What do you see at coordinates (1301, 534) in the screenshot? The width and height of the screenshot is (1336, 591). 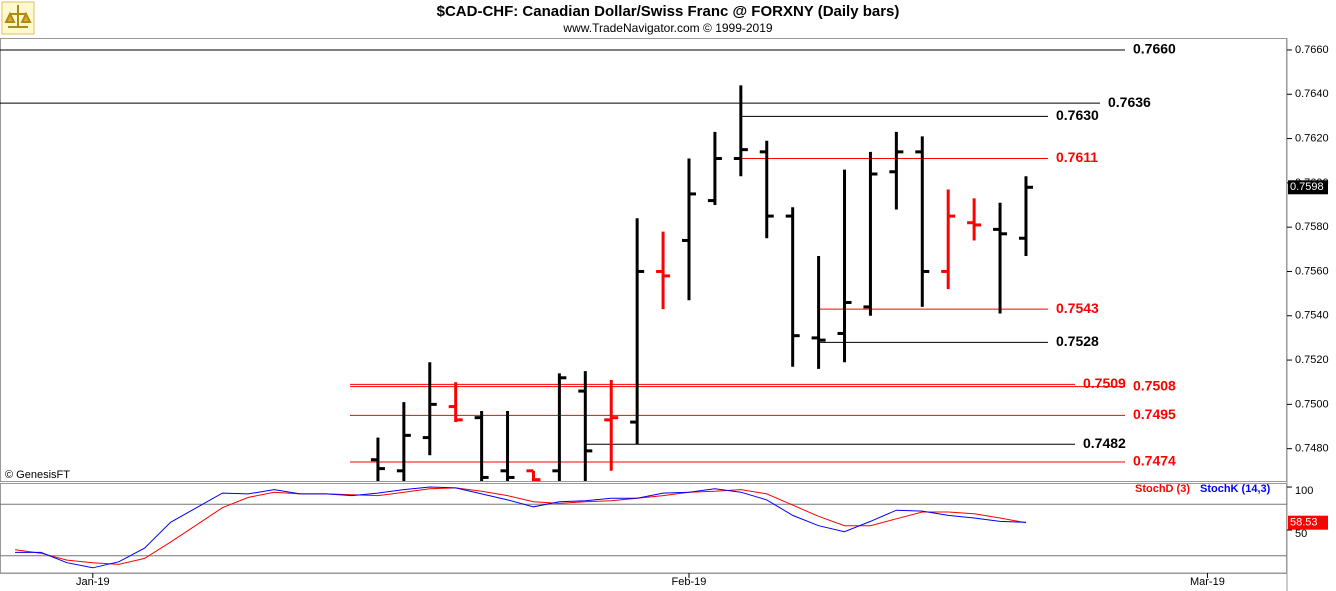 I see `y-tick-label: 50` at bounding box center [1301, 534].